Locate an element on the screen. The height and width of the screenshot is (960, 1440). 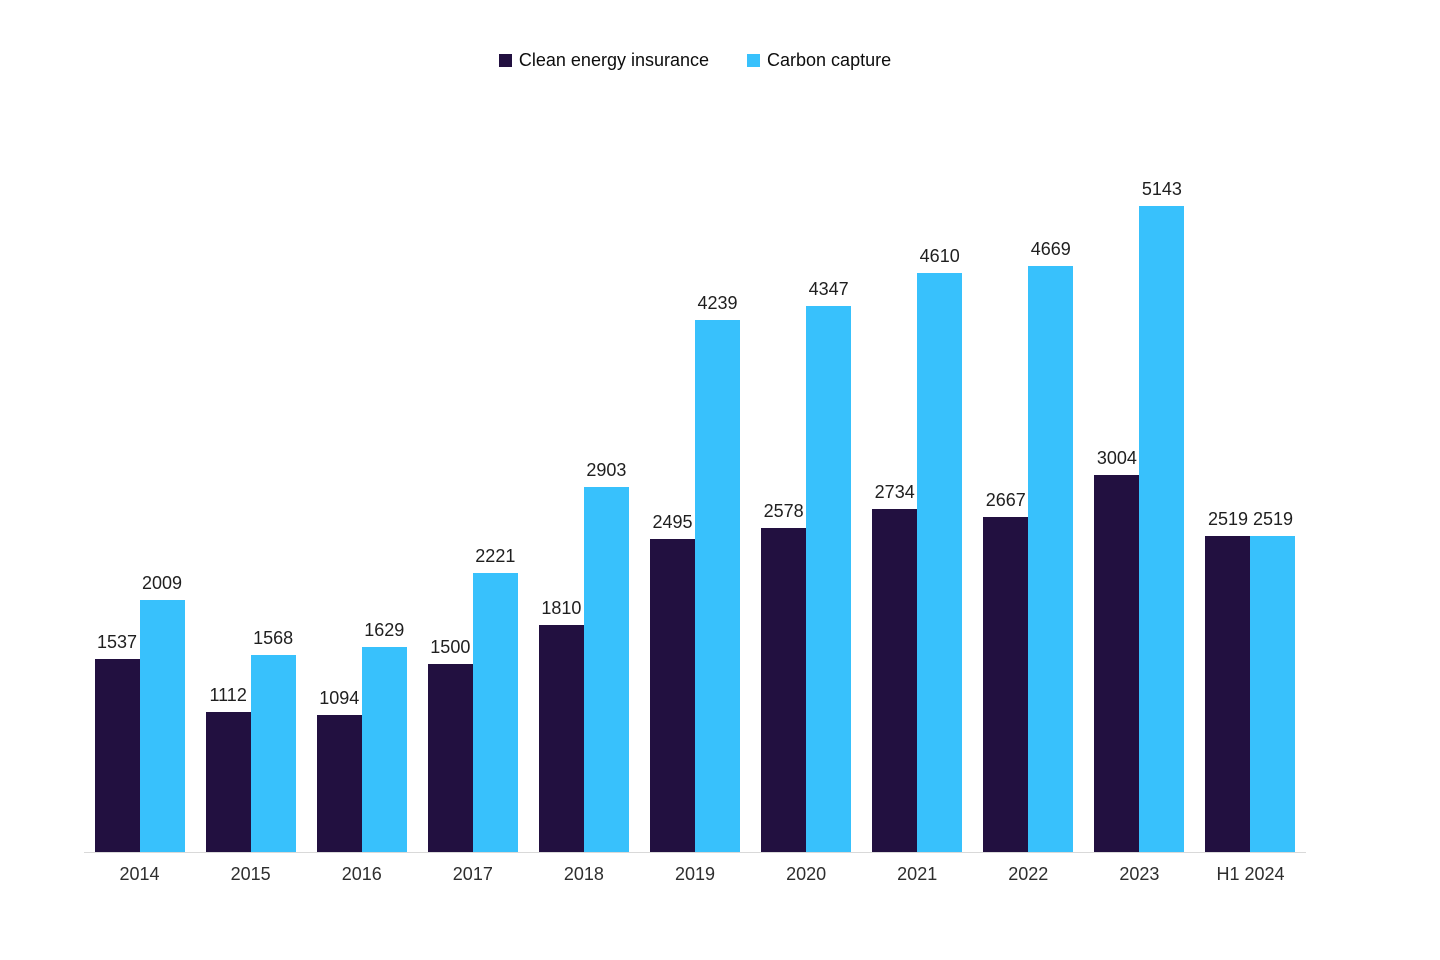
bar-group-2016: 1094 1629 is located at coordinates (361, 529).